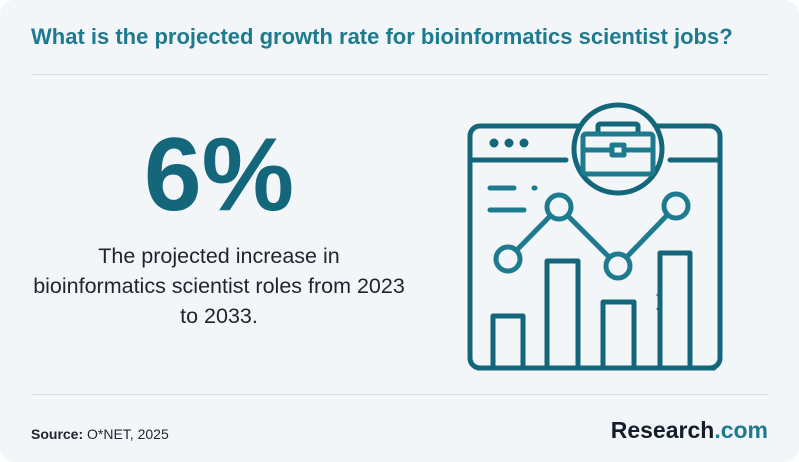 The width and height of the screenshot is (799, 462). What do you see at coordinates (128, 434) in the screenshot?
I see `source-value: O*NET, 2025` at bounding box center [128, 434].